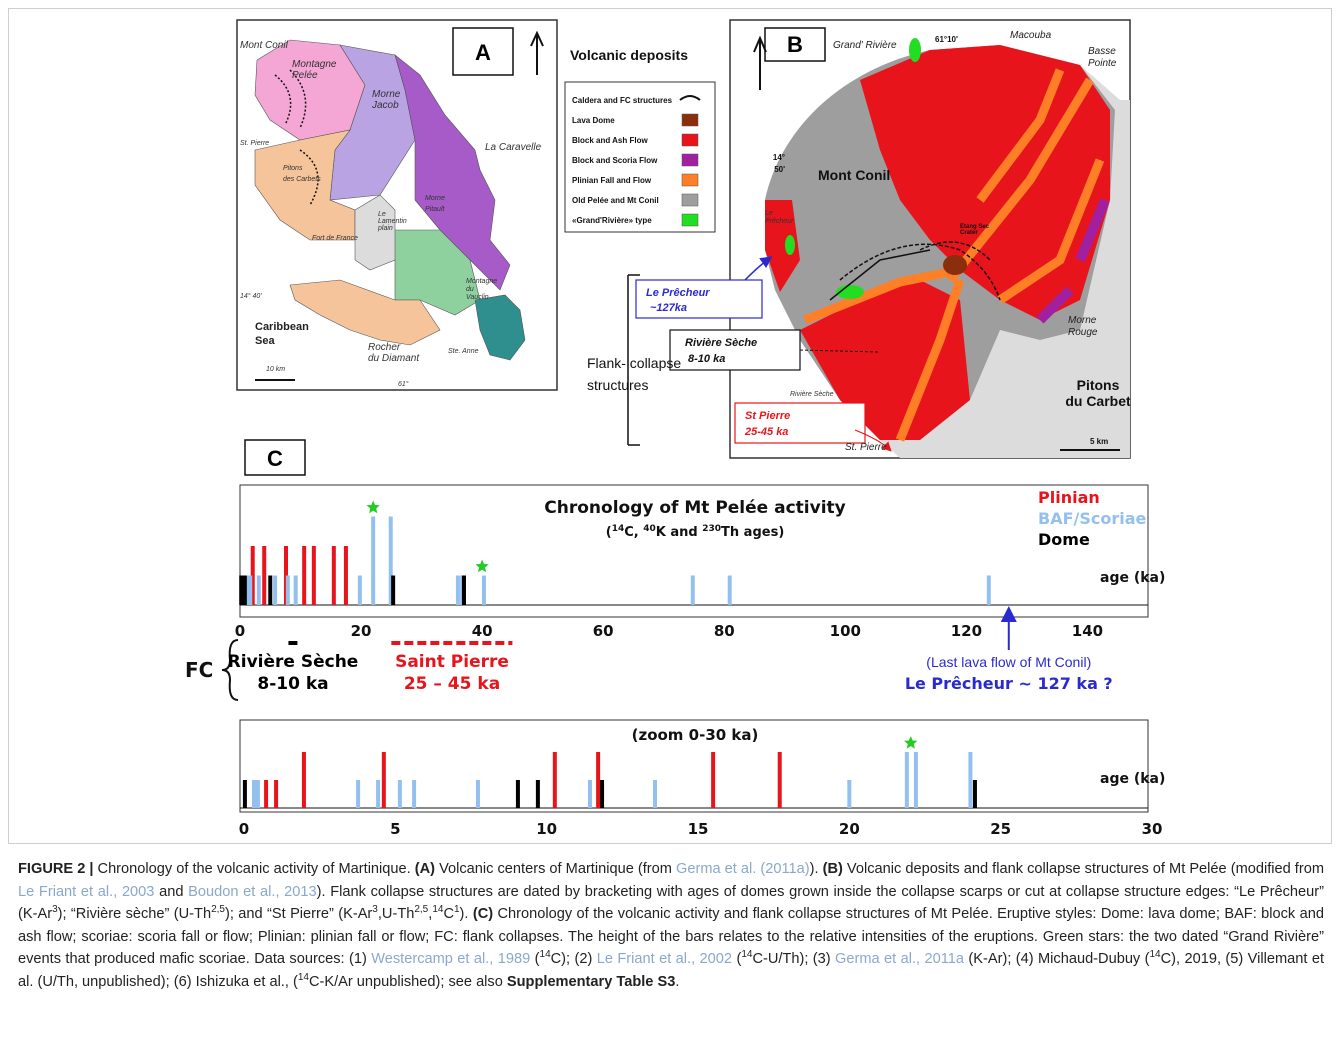  Describe the element at coordinates (435, 204) in the screenshot. I see `map-label: Morne Pitault` at that location.